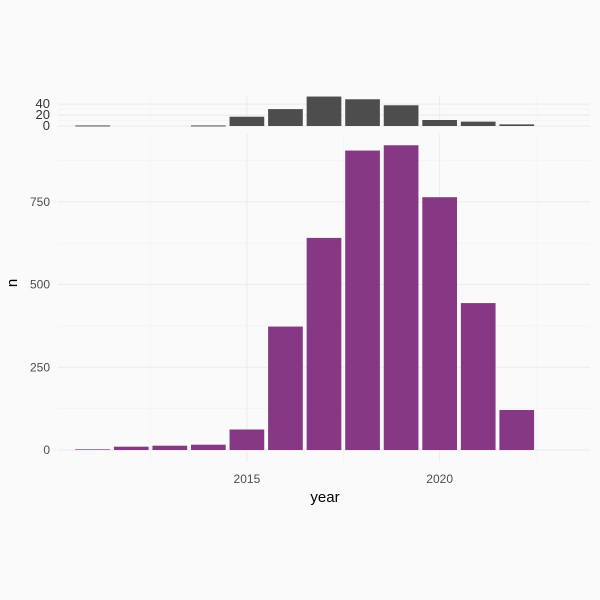 The image size is (600, 600). What do you see at coordinates (40, 202) in the screenshot?
I see `main-y-tick-label: 750` at bounding box center [40, 202].